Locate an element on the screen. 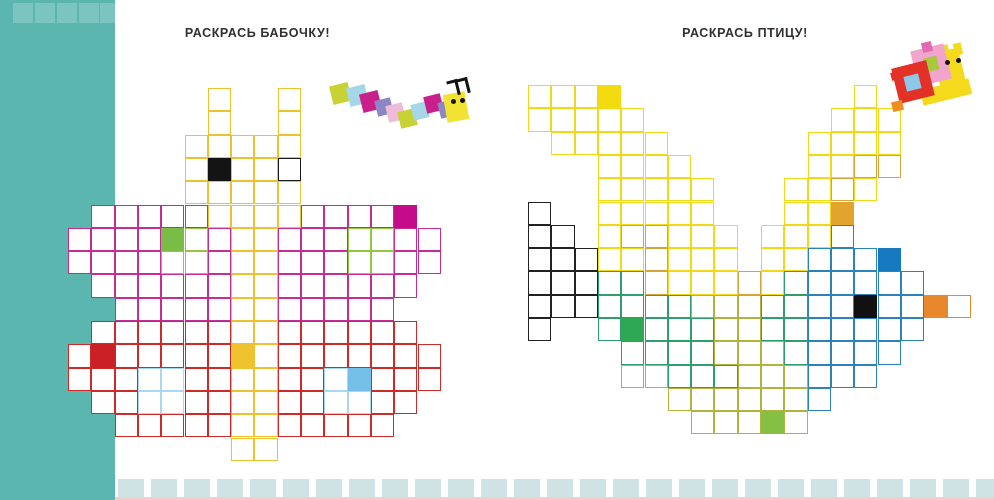 This screenshot has width=994, height=500. snail-leaf is located at coordinates (897, 106).